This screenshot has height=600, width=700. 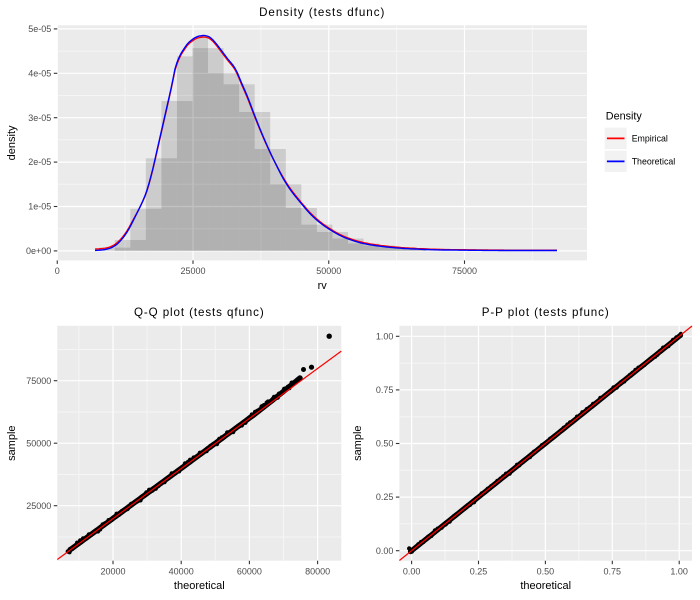 What do you see at coordinates (57, 271) in the screenshot?
I see `svg-text: 0` at bounding box center [57, 271].